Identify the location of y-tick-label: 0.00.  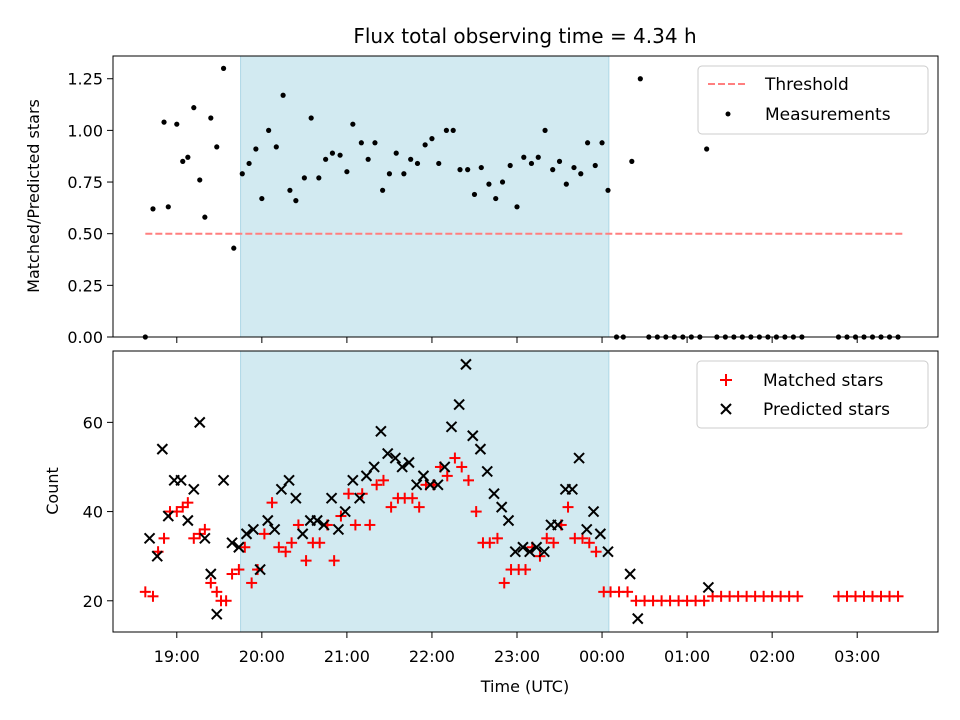
(85, 337).